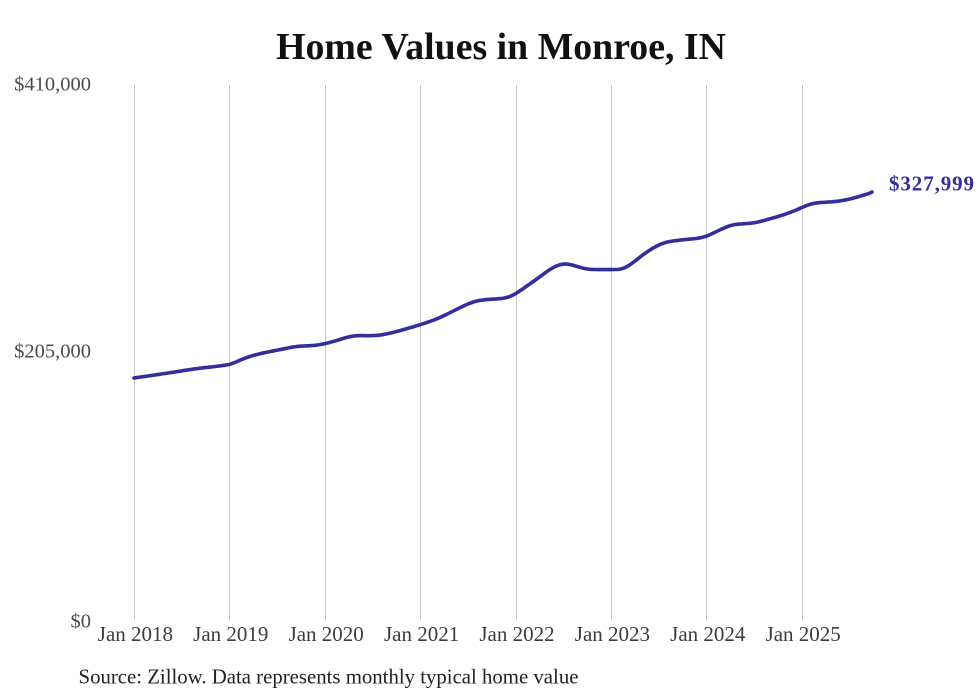 The height and width of the screenshot is (699, 980). What do you see at coordinates (612, 634) in the screenshot?
I see `svg-text: Jan 2023` at bounding box center [612, 634].